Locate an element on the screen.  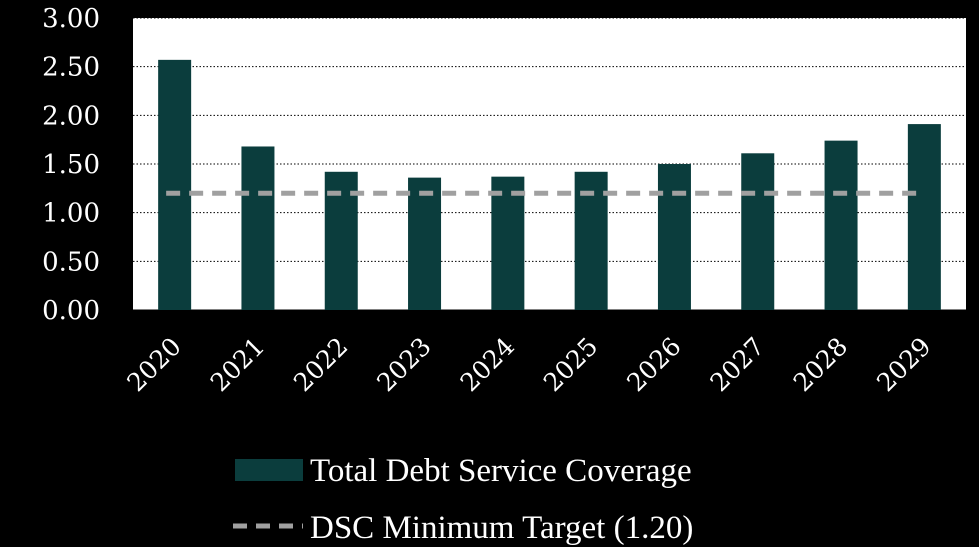
x-tick-label: 2024 is located at coordinates (487, 364).